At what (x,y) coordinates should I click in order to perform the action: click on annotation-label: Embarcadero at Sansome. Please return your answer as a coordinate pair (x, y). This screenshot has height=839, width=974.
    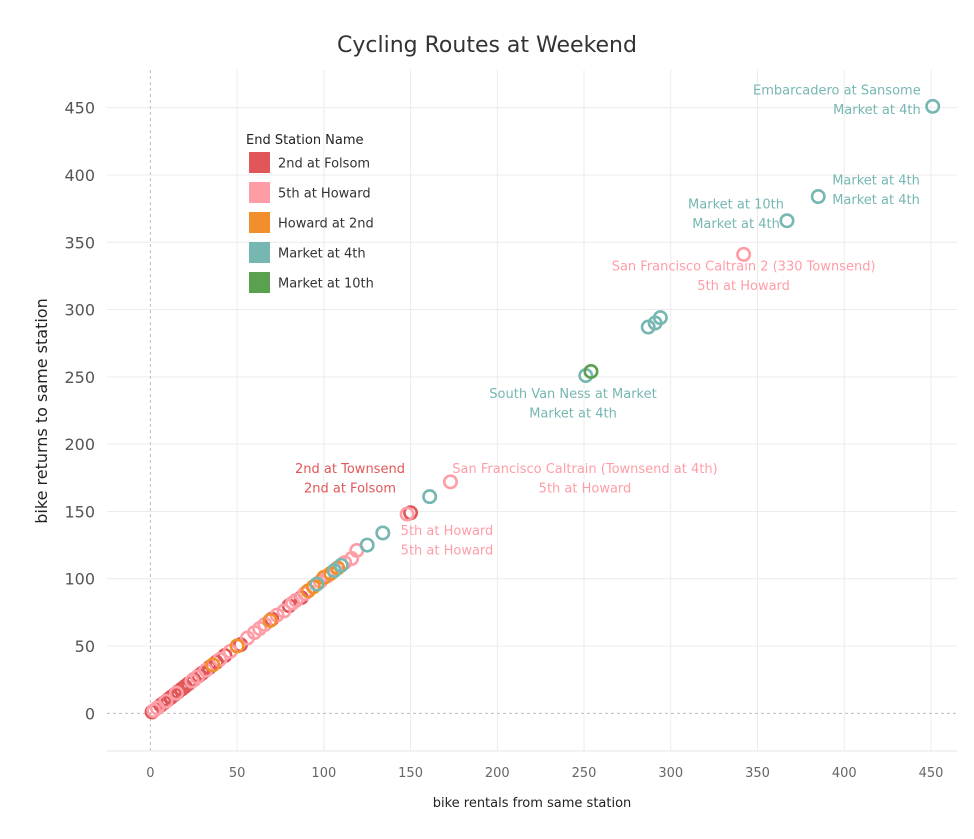
    Looking at the image, I should click on (837, 90).